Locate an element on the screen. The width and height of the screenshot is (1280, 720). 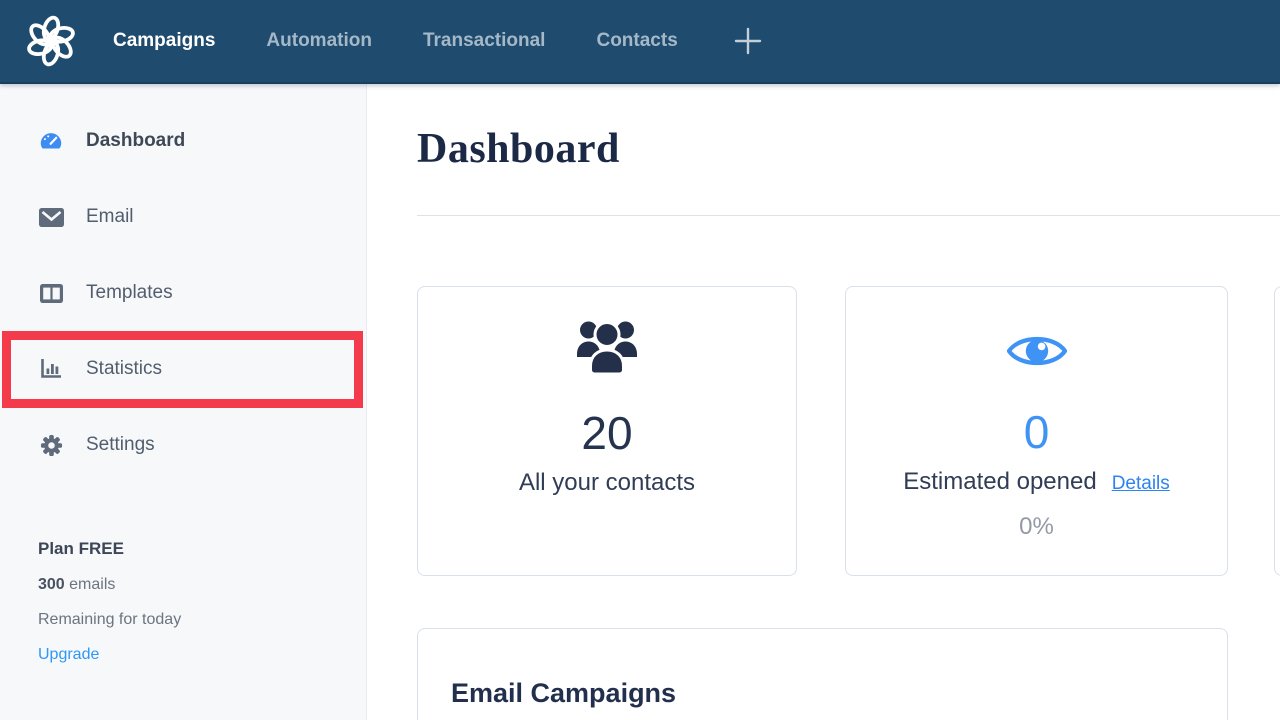
estimated-opened-count: 0 is located at coordinates (1036, 432).